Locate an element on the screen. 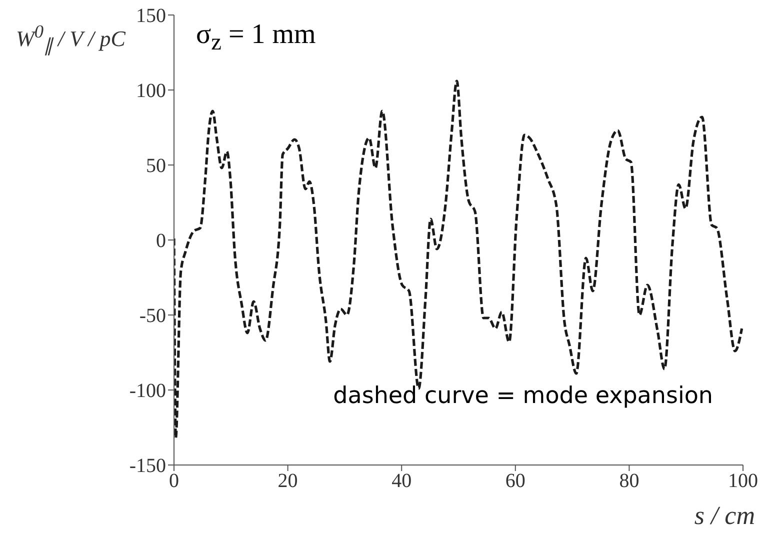  x-tick-label: 100 is located at coordinates (743, 481).